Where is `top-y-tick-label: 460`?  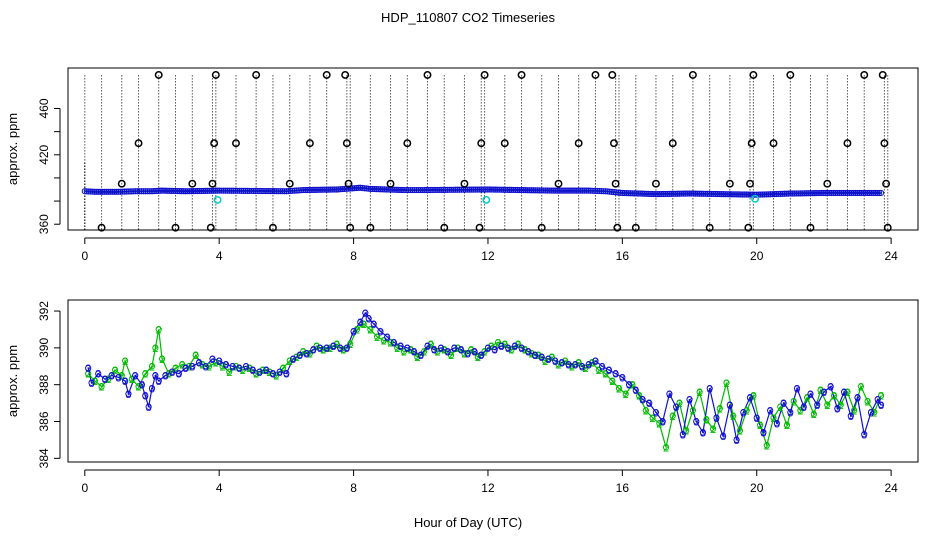 top-y-tick-label: 460 is located at coordinates (44, 108).